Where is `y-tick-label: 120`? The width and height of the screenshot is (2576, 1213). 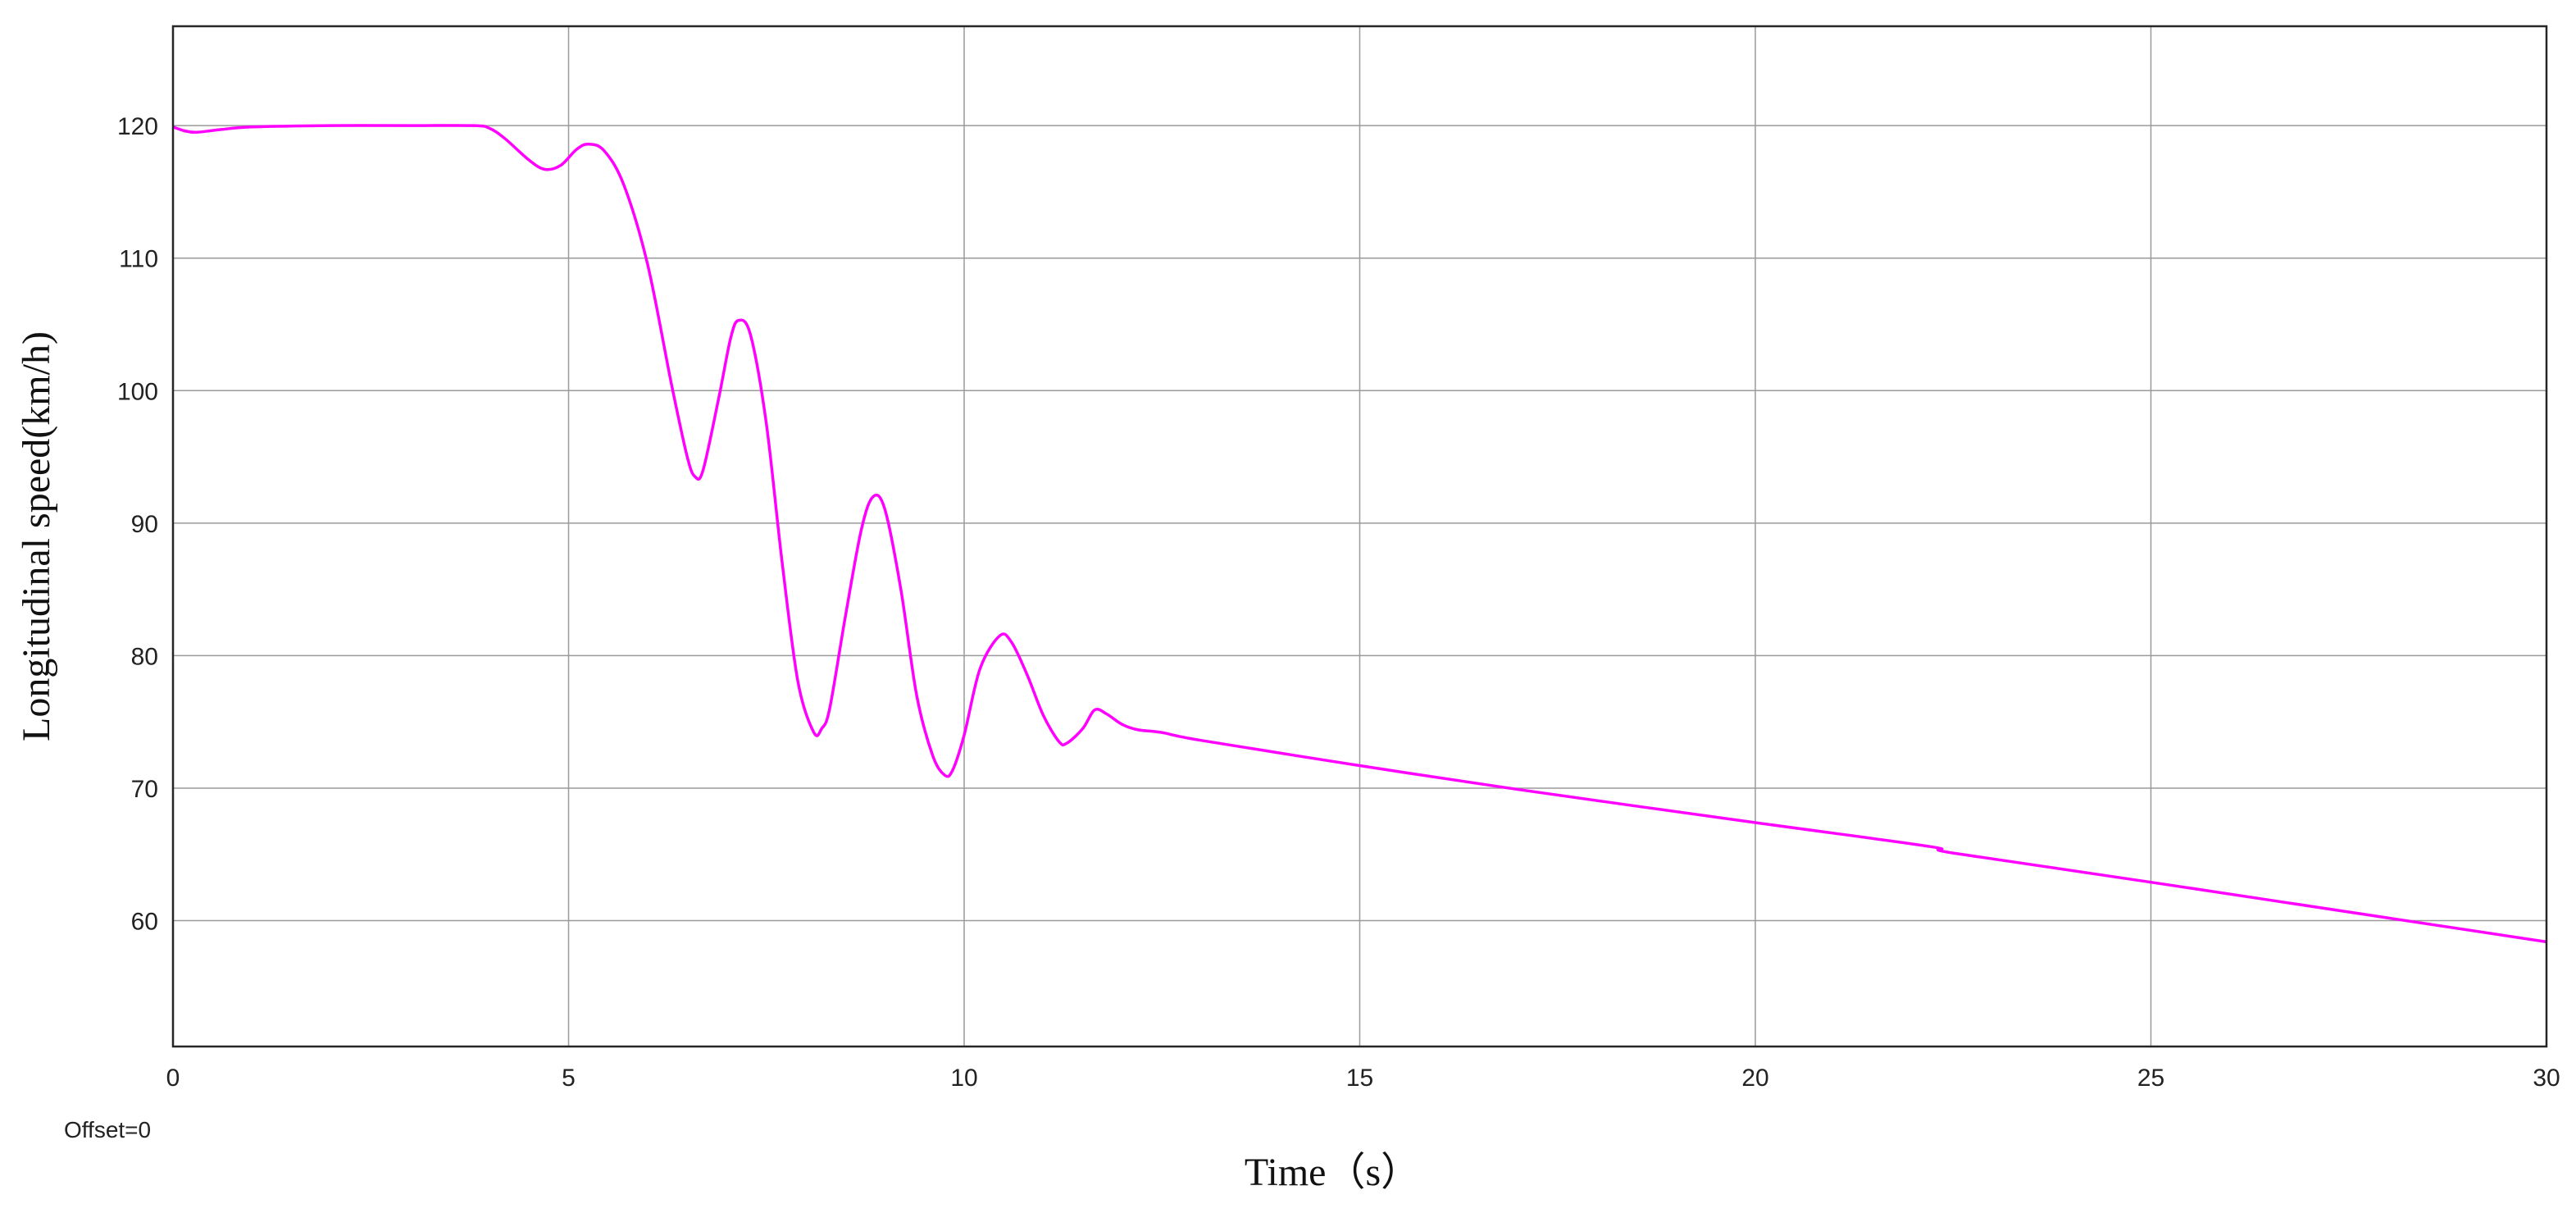 y-tick-label: 120 is located at coordinates (137, 126).